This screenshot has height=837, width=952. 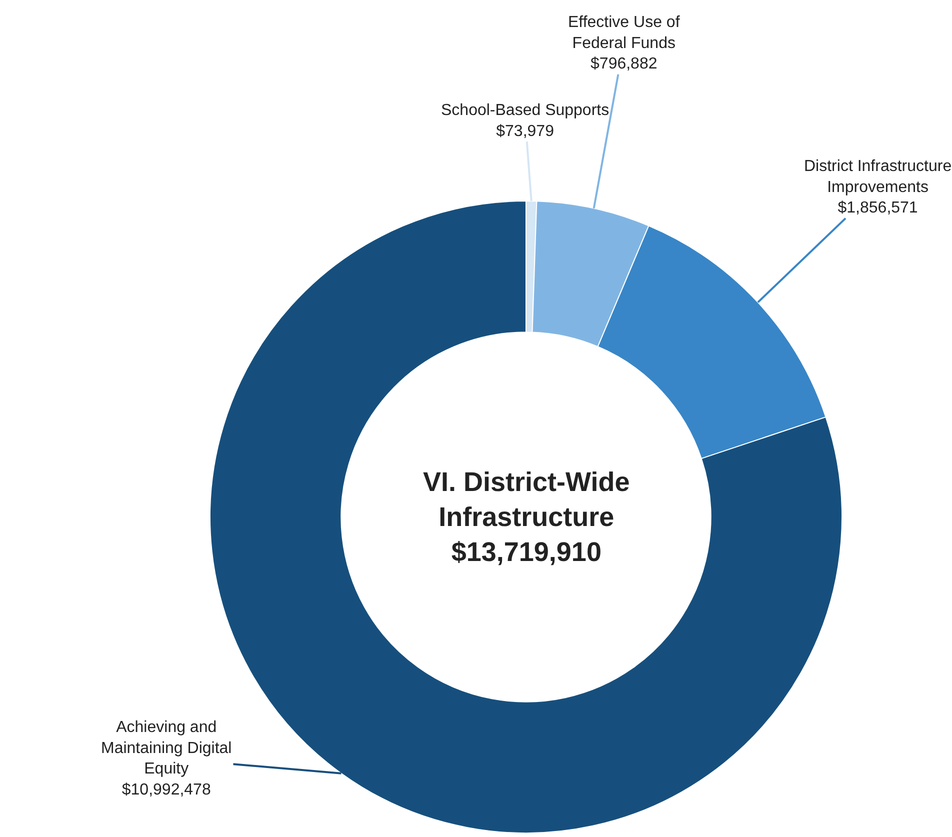 What do you see at coordinates (878, 208) in the screenshot?
I see `data-label: $1,856,571` at bounding box center [878, 208].